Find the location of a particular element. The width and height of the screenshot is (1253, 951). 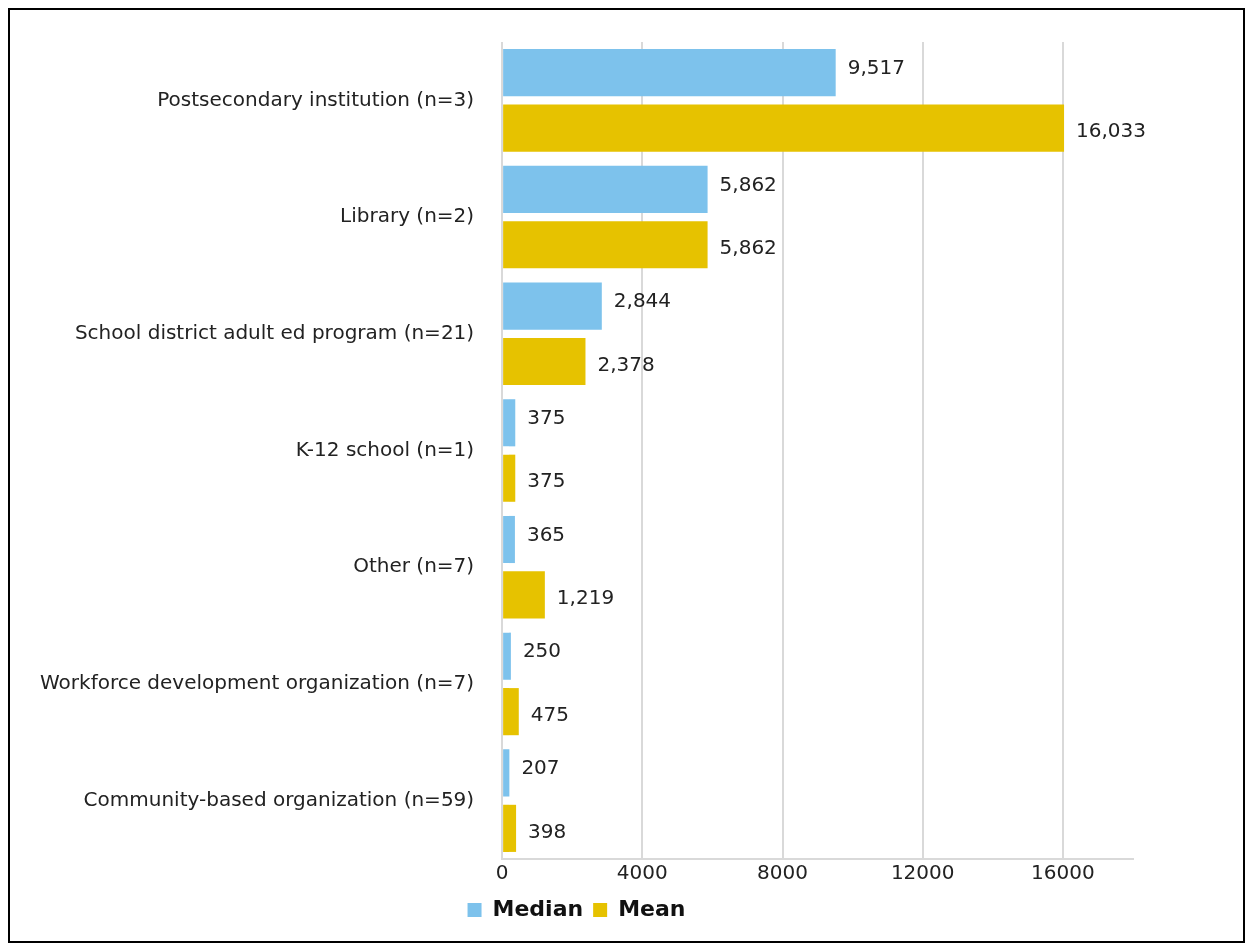

data-label: 207 is located at coordinates (540, 767).